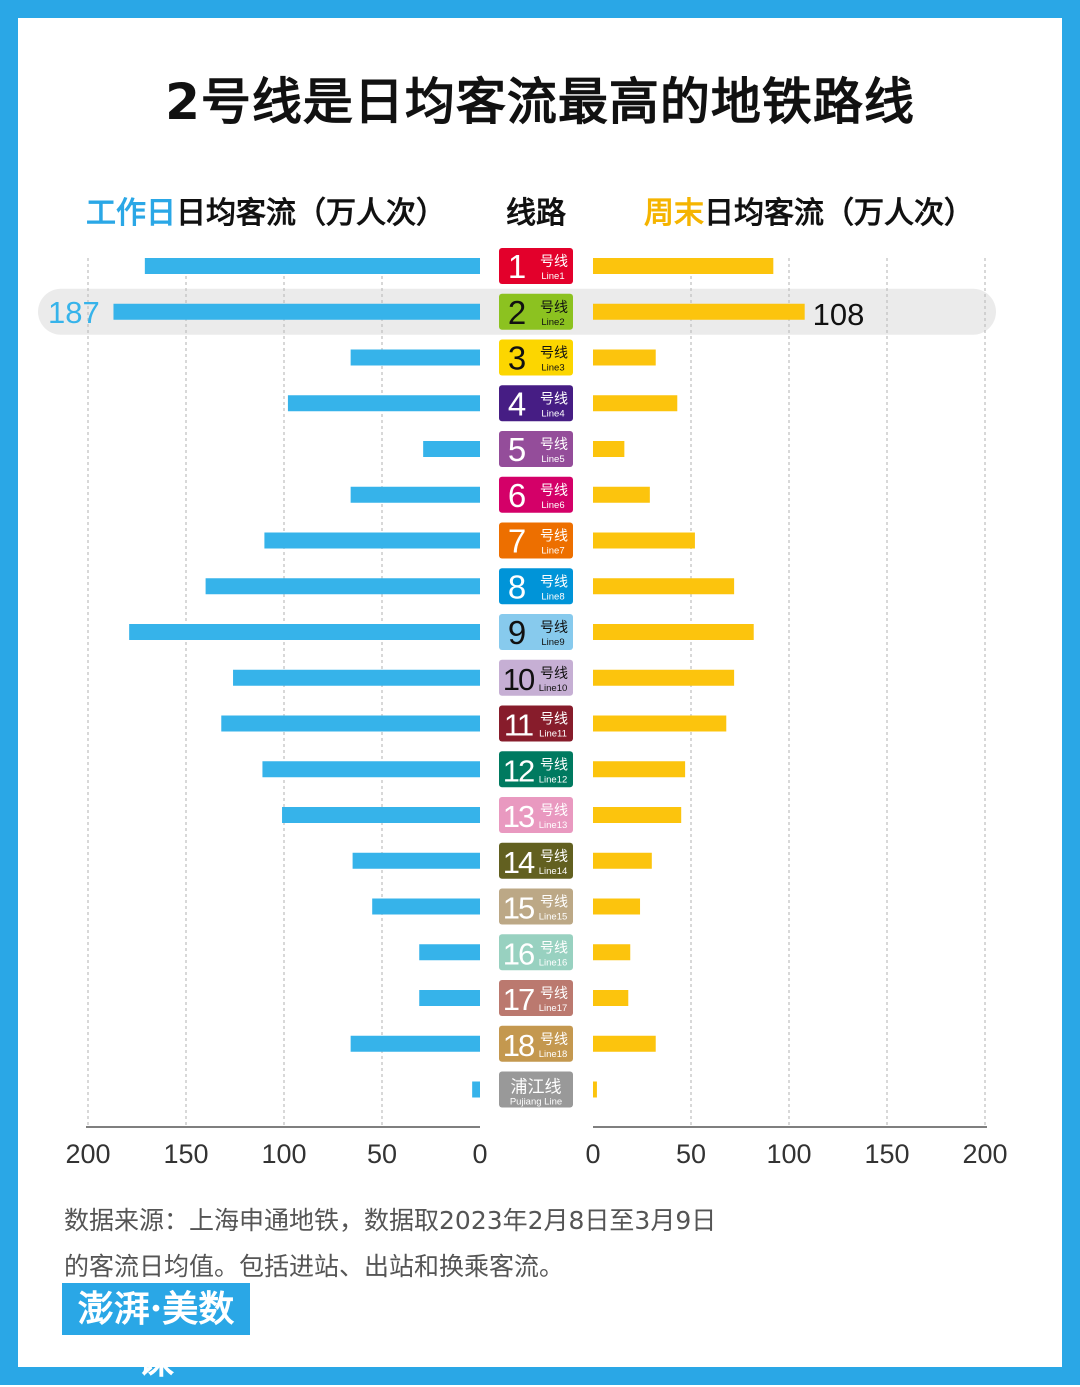  Describe the element at coordinates (788, 1154) in the screenshot. I see `right-tick-label: 100` at that location.